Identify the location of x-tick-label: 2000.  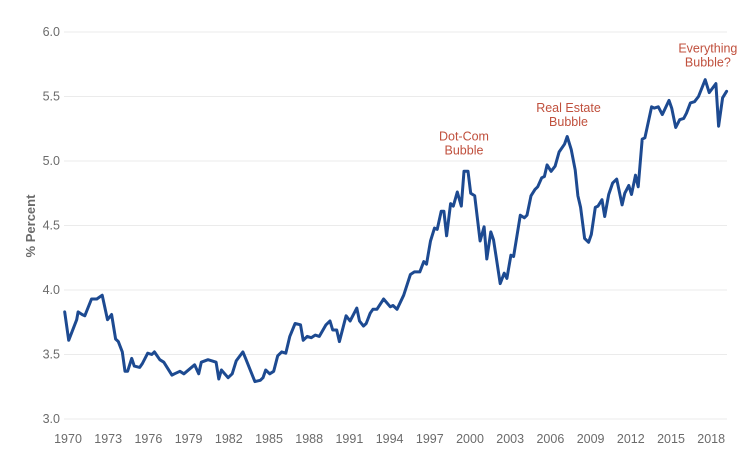
(470, 439).